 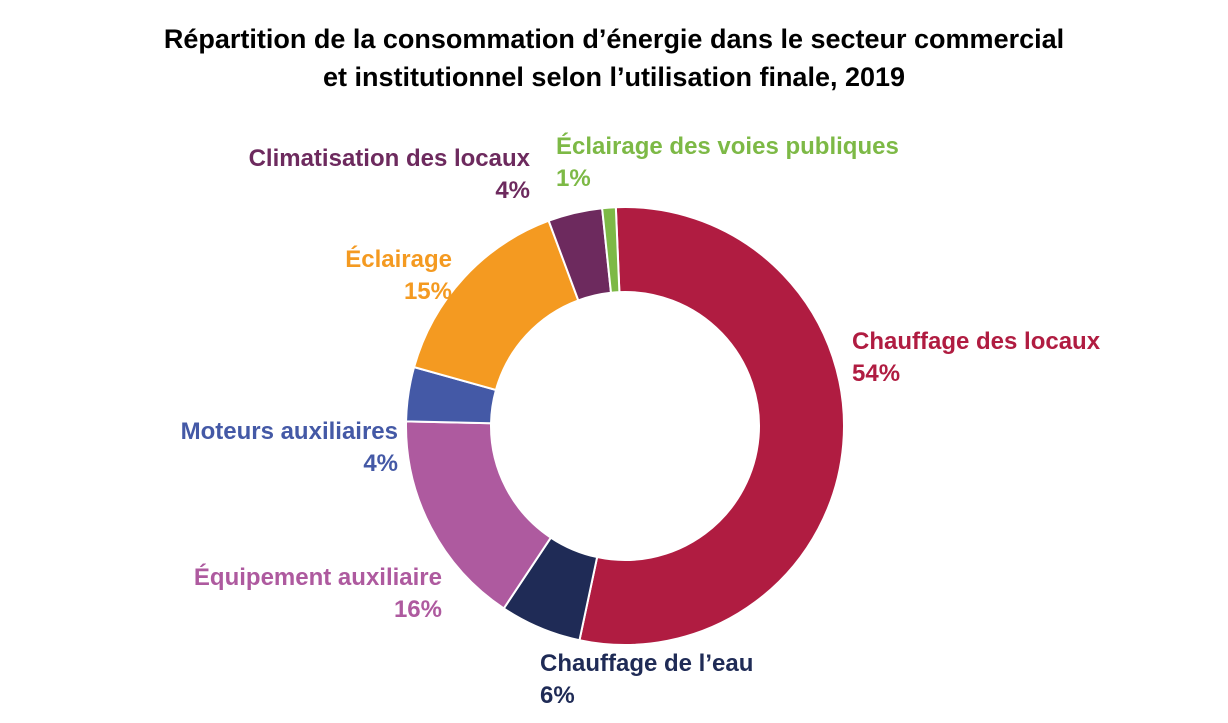 What do you see at coordinates (976, 341) in the screenshot?
I see `label-chauffage-locaux-name: Chauffage des locaux` at bounding box center [976, 341].